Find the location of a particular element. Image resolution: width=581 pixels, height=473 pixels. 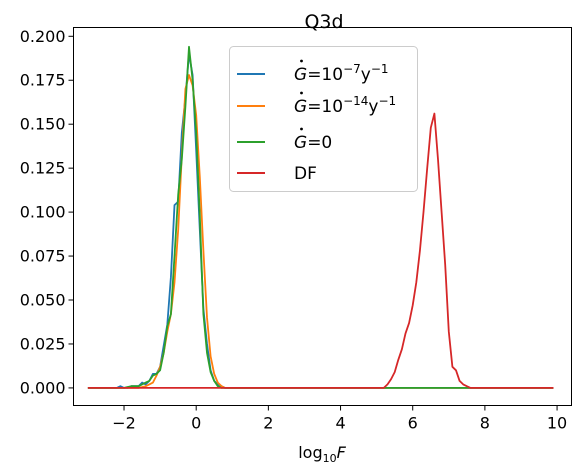

y-tick-label: 0.150 is located at coordinates (43, 124).